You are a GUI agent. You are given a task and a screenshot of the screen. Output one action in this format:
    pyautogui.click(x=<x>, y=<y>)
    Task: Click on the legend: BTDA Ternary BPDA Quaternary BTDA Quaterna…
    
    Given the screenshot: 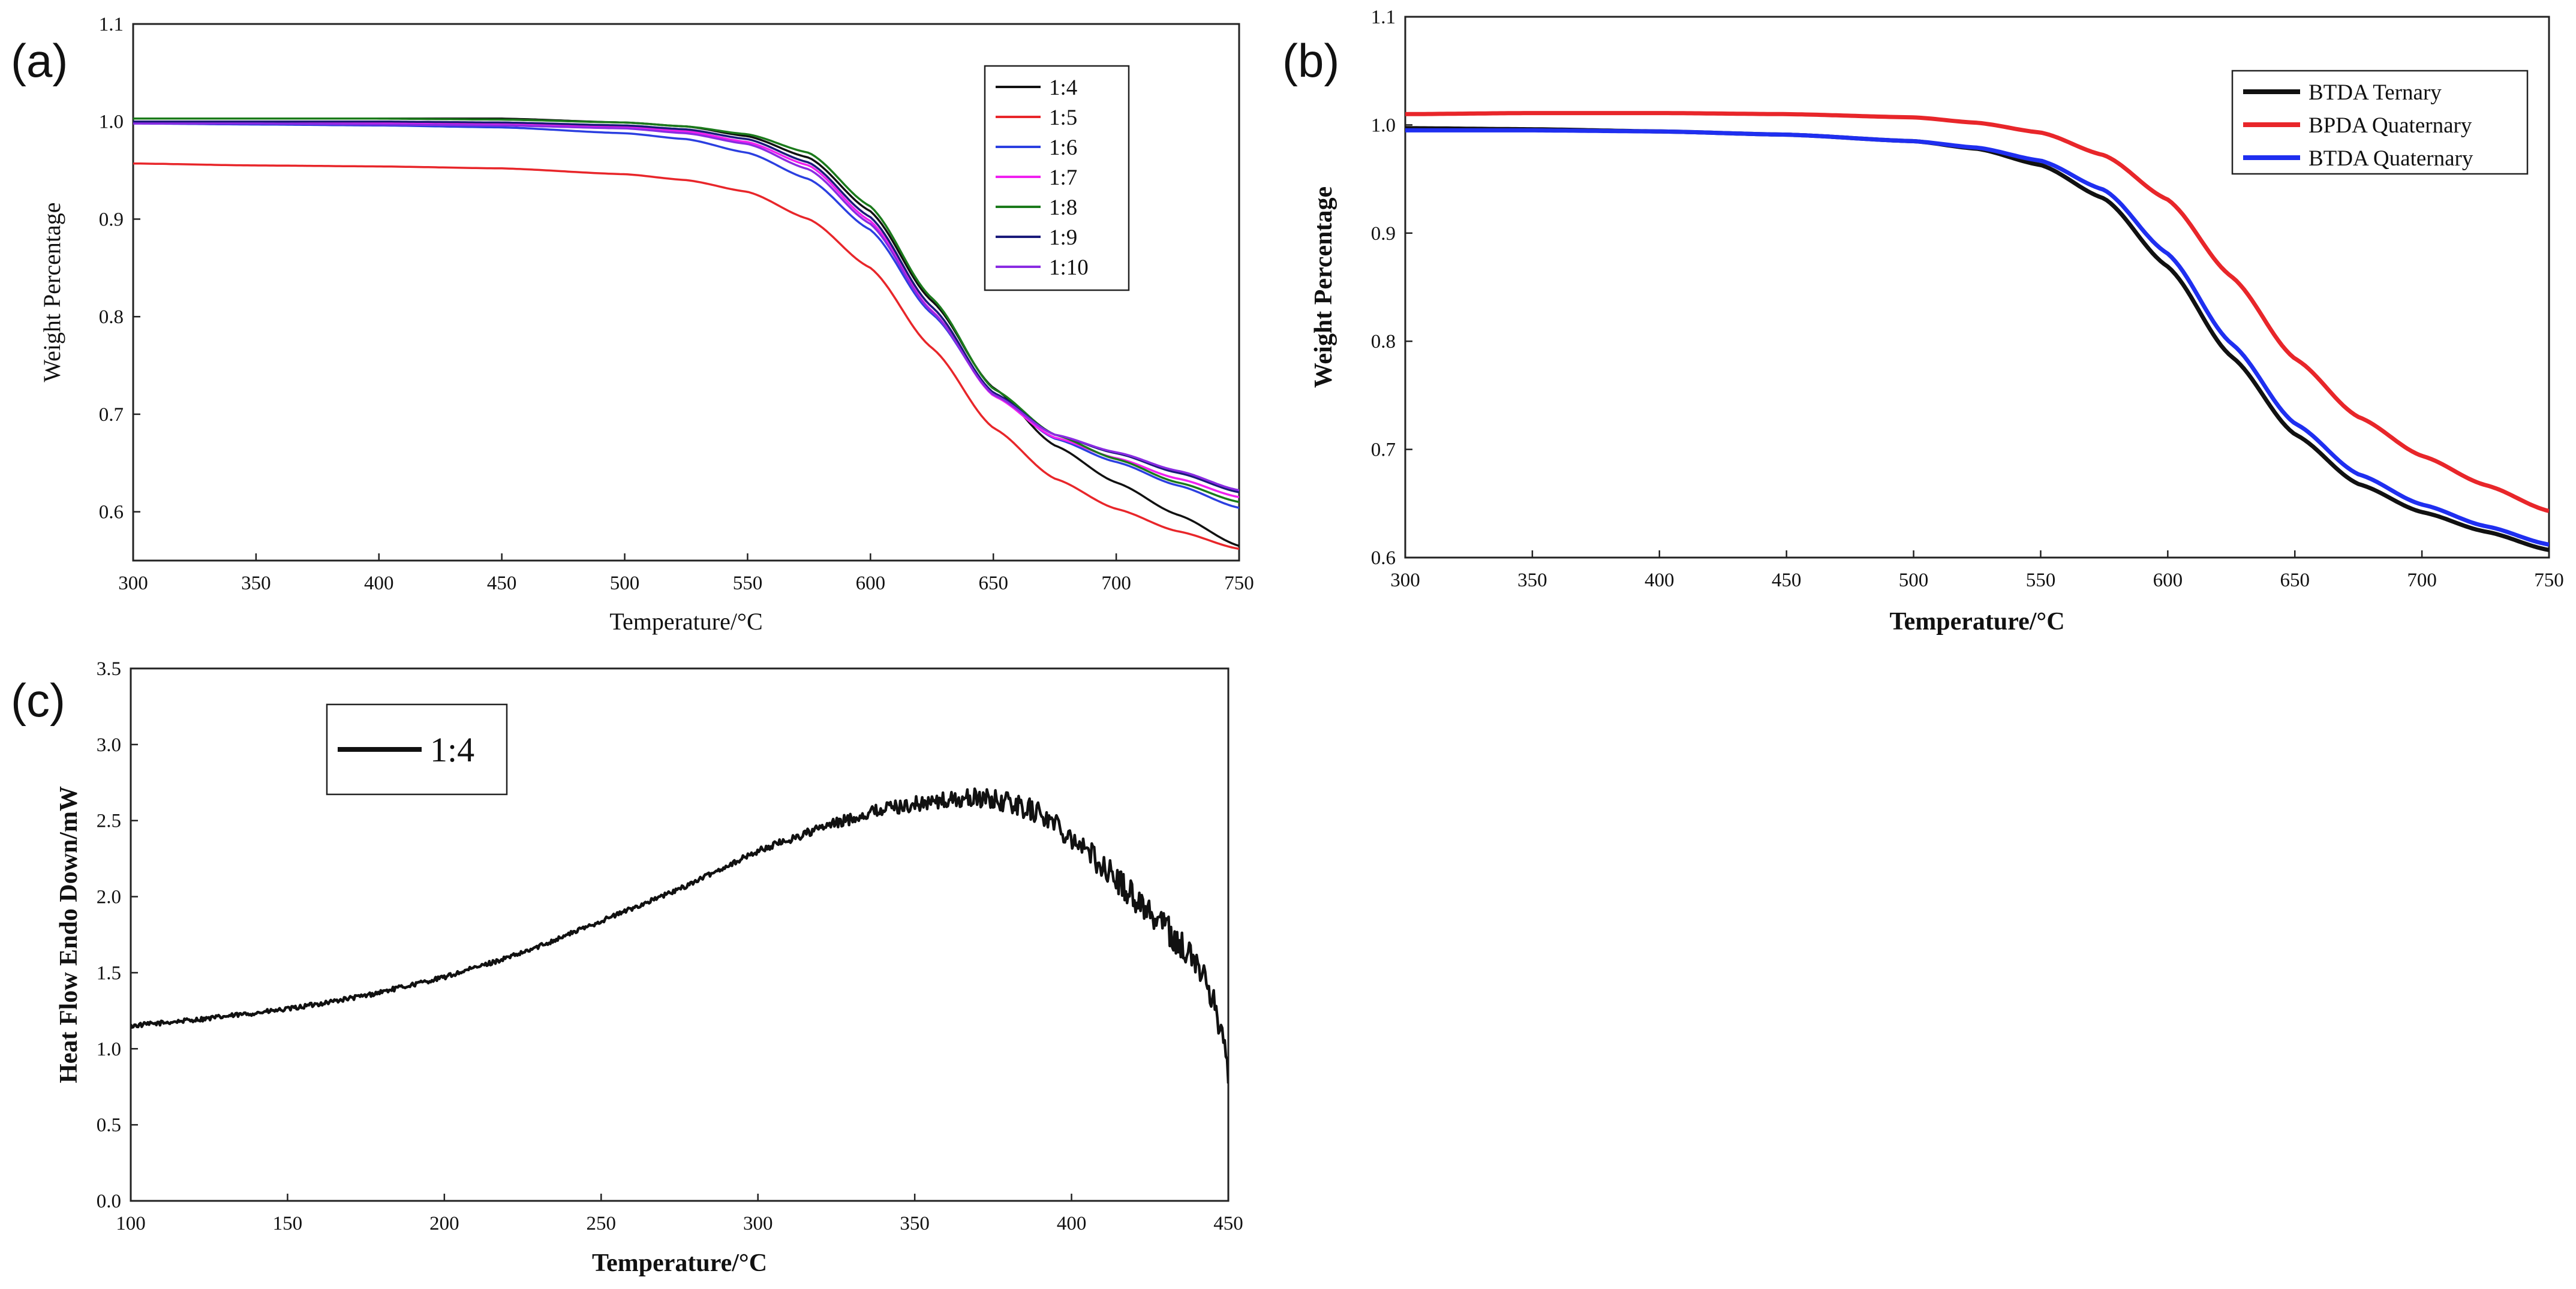 What is the action you would take?
    pyautogui.click(x=2380, y=122)
    